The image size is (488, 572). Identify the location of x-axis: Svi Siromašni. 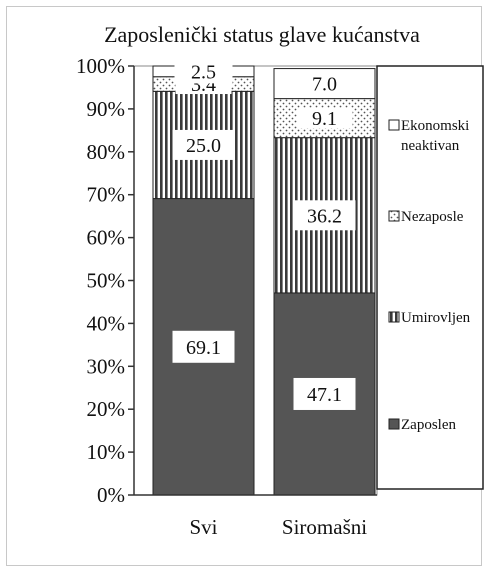
(255, 516).